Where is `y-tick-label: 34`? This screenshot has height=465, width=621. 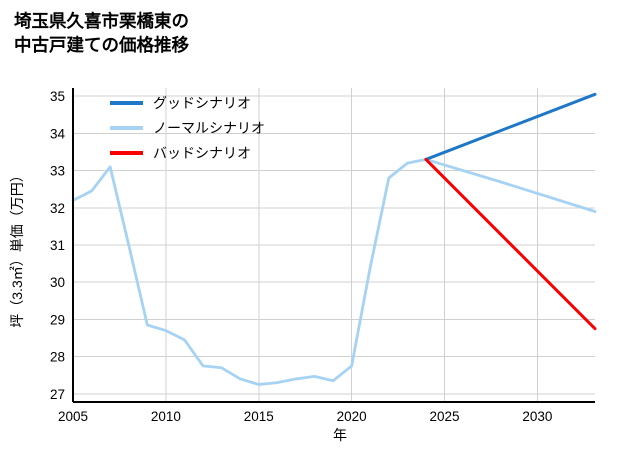 y-tick-label: 34 is located at coordinates (58, 133).